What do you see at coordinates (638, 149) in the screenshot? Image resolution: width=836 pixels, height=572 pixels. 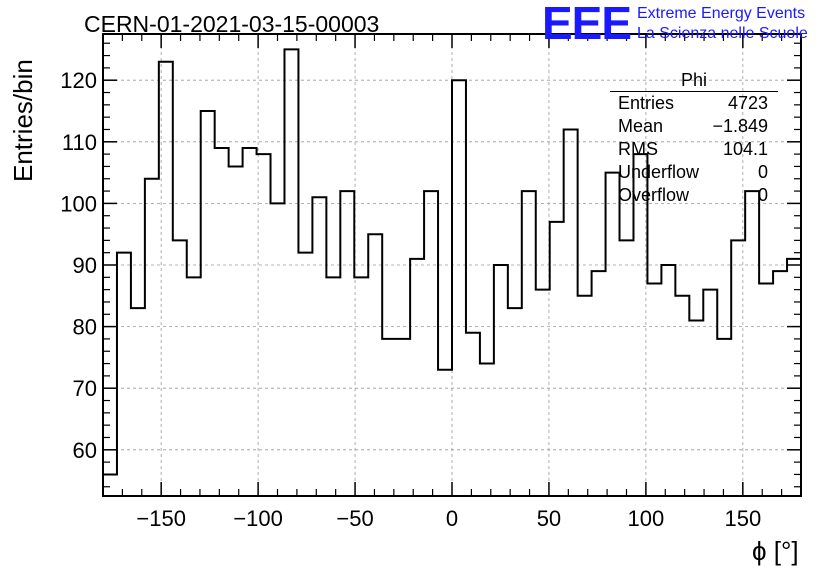 I see `stats-key: RMS` at bounding box center [638, 149].